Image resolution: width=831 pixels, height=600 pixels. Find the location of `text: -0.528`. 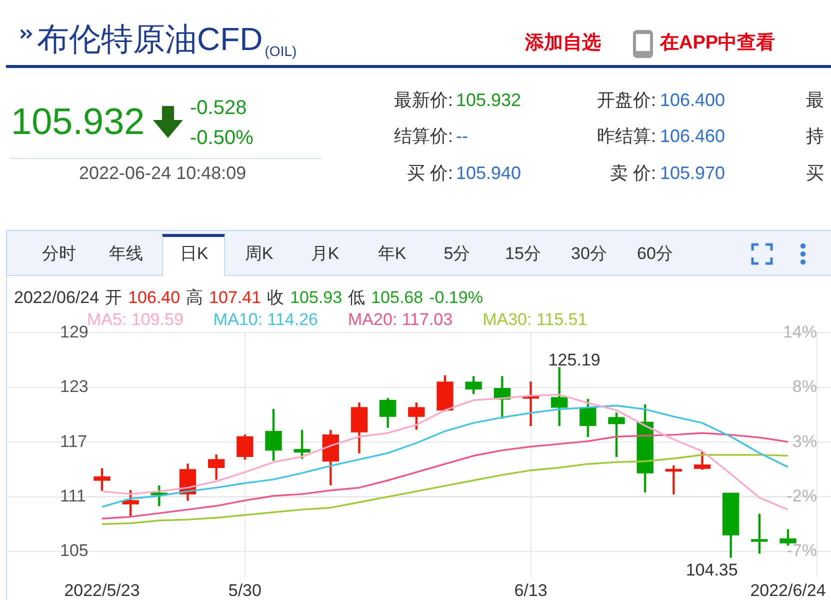

text: -0.528 is located at coordinates (218, 108).